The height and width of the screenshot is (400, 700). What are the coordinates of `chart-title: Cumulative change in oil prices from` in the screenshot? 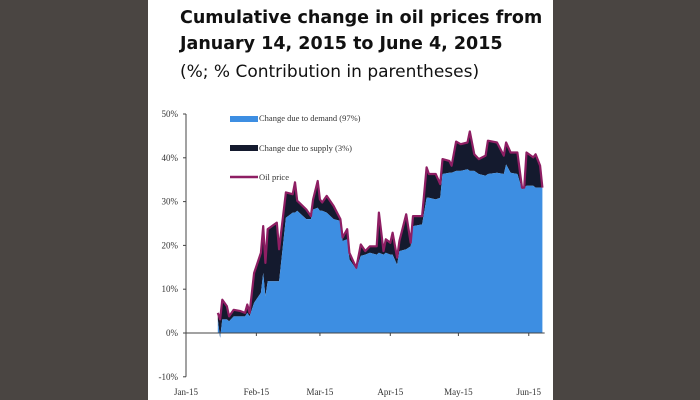 It's located at (361, 18).